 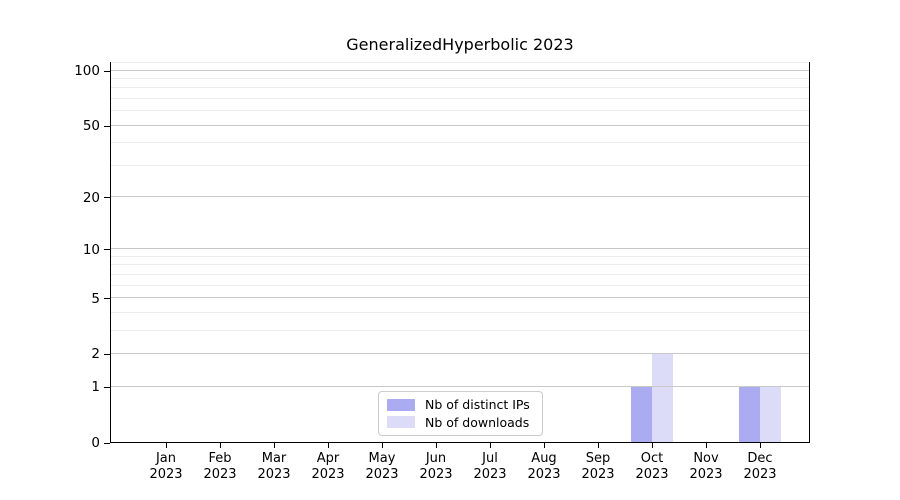 I want to click on y-tick-label: 20, so click(x=91, y=197).